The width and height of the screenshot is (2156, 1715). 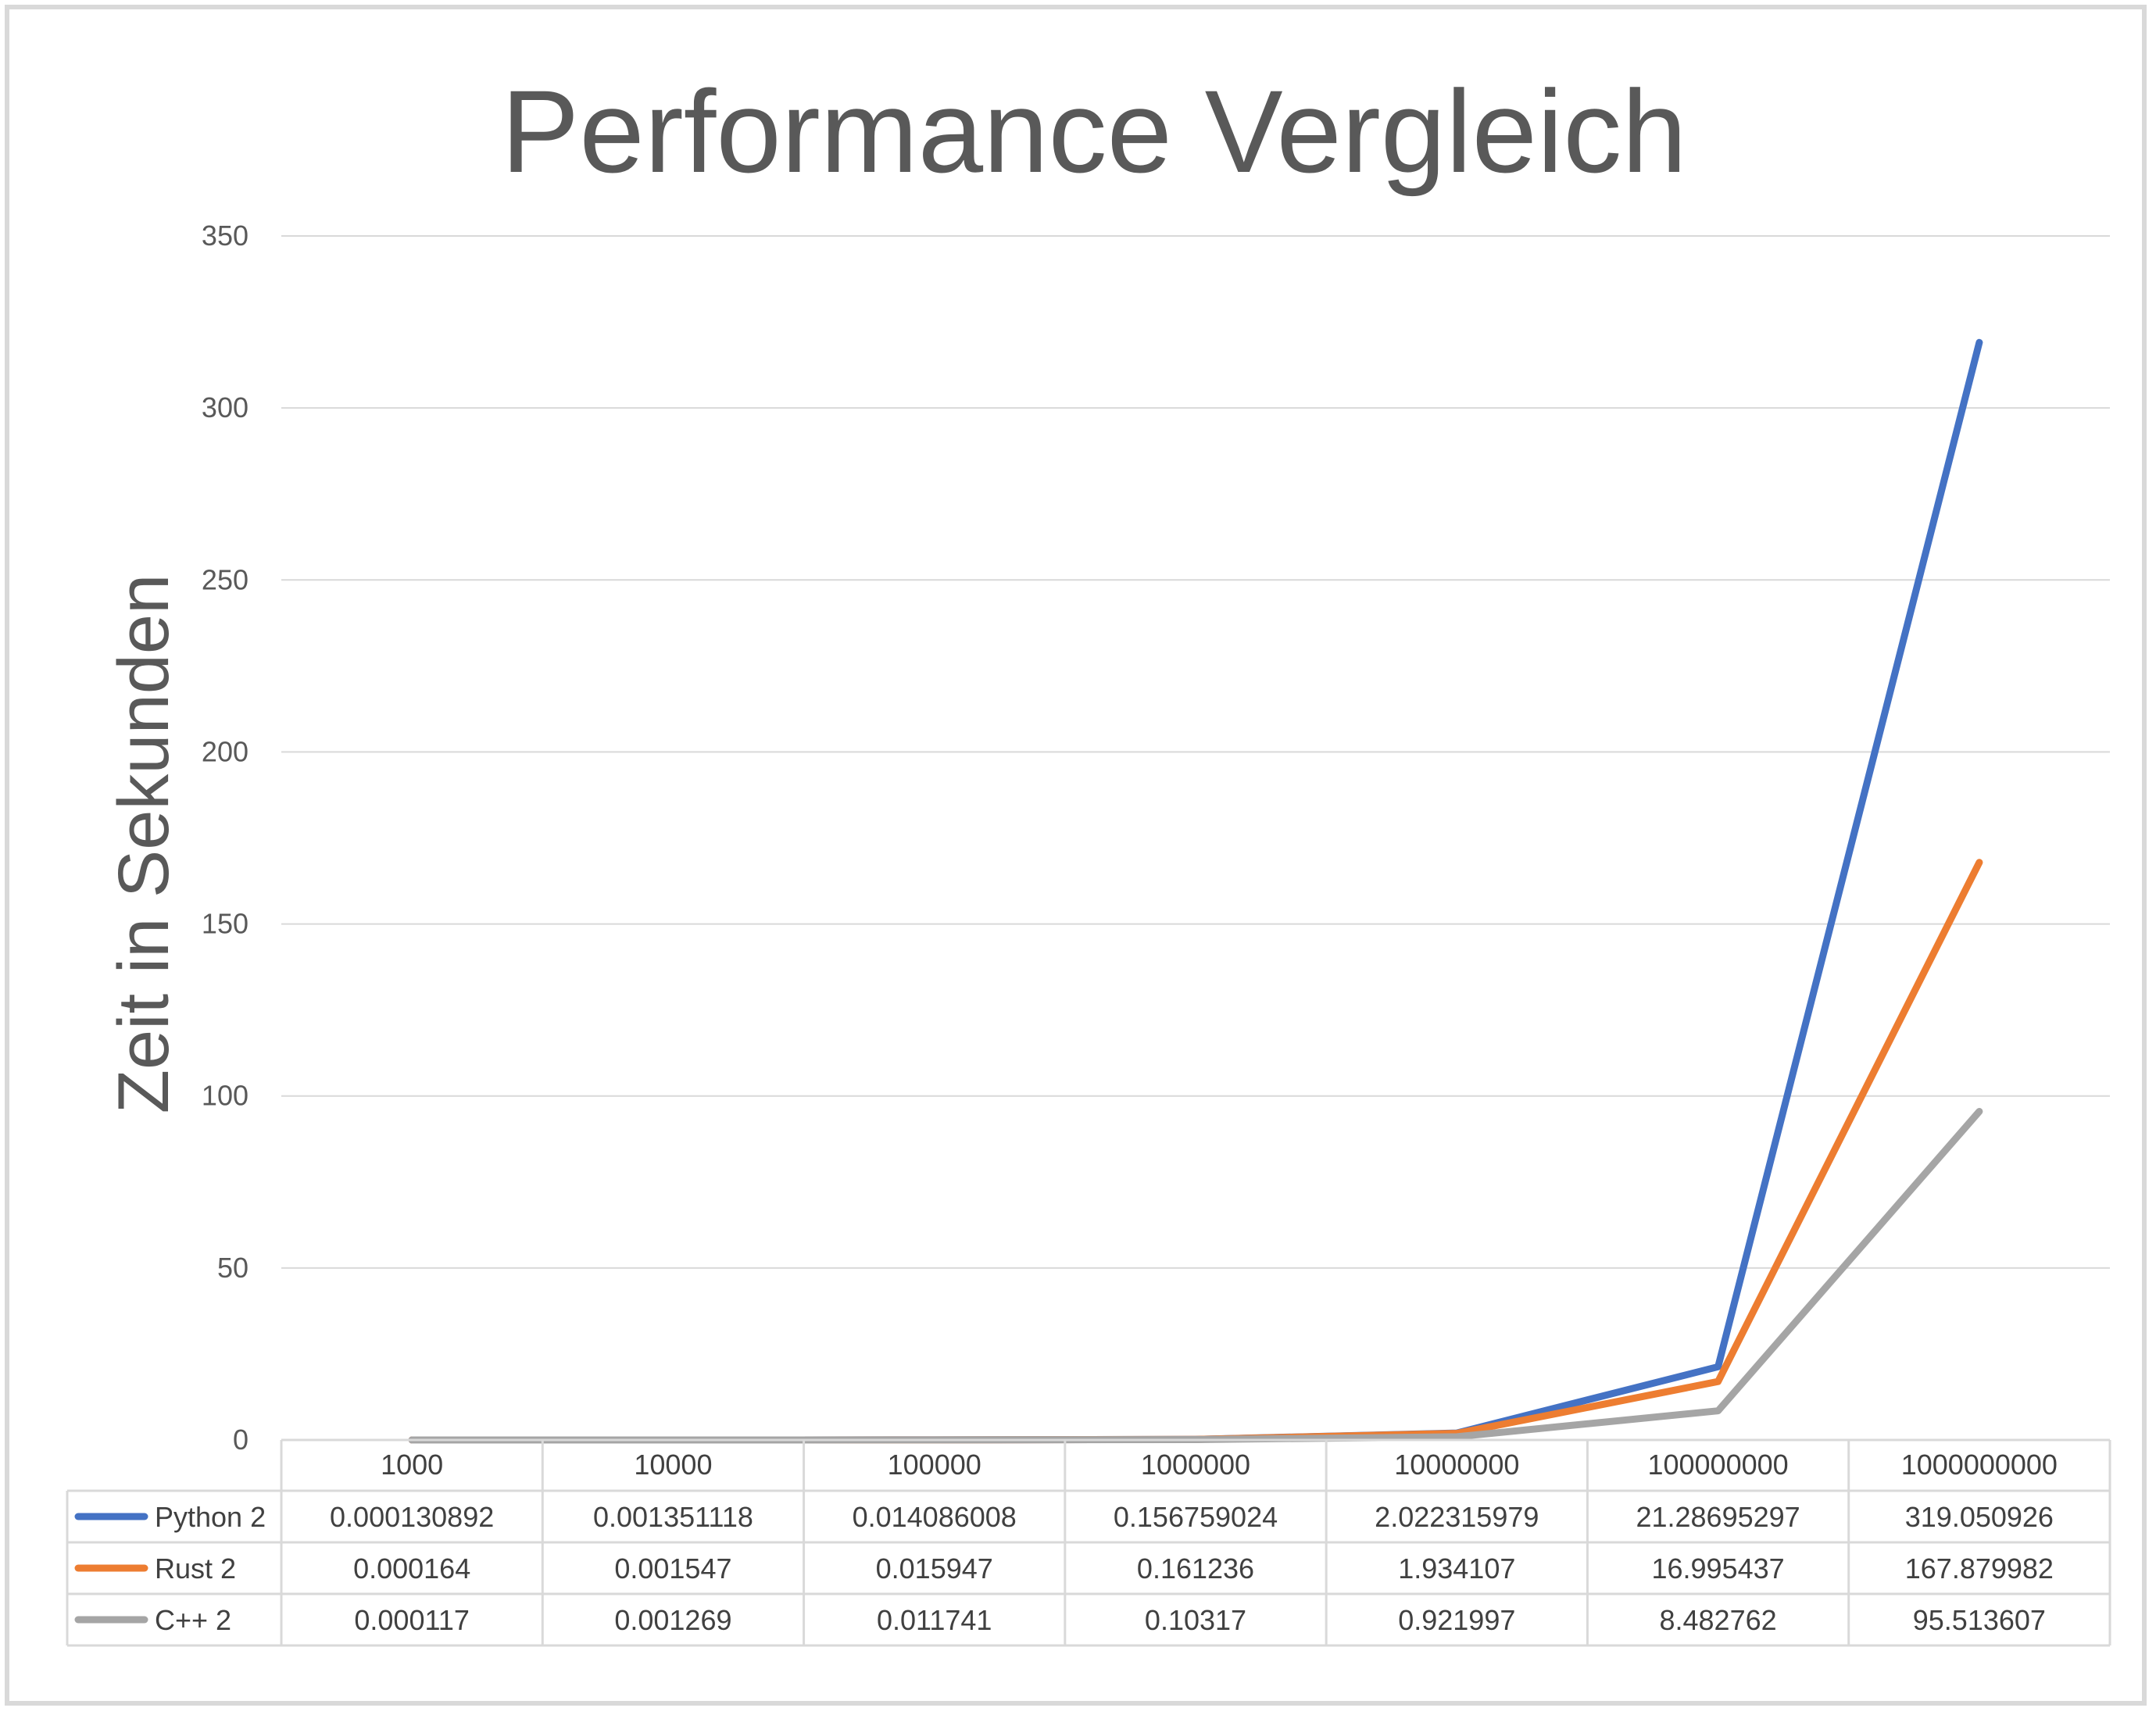 What do you see at coordinates (673, 1517) in the screenshot?
I see `data-table-cell: 0.001351118` at bounding box center [673, 1517].